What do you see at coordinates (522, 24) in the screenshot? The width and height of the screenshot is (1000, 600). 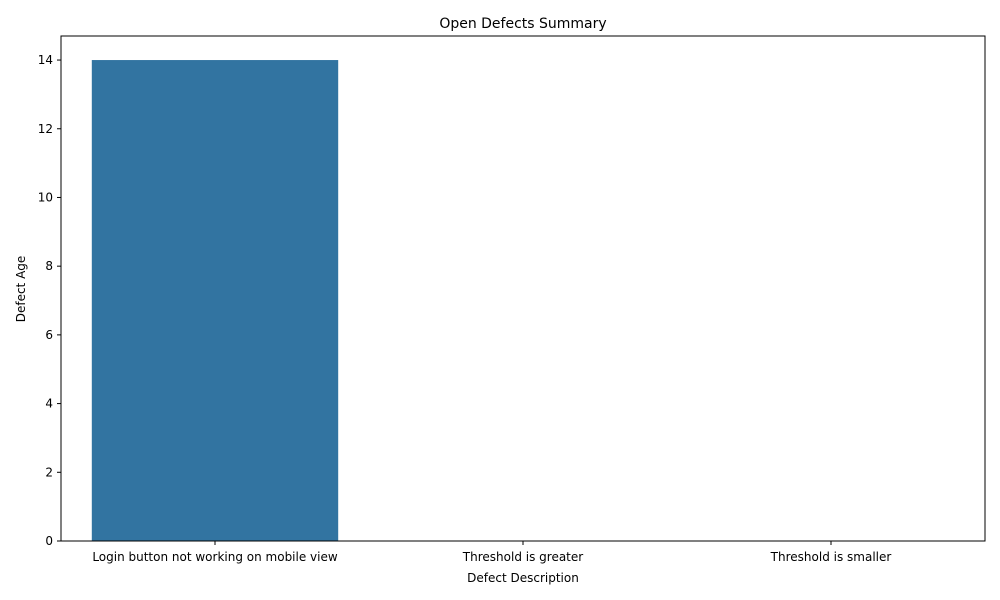 I see `chart-title: Open Defects Summary` at bounding box center [522, 24].